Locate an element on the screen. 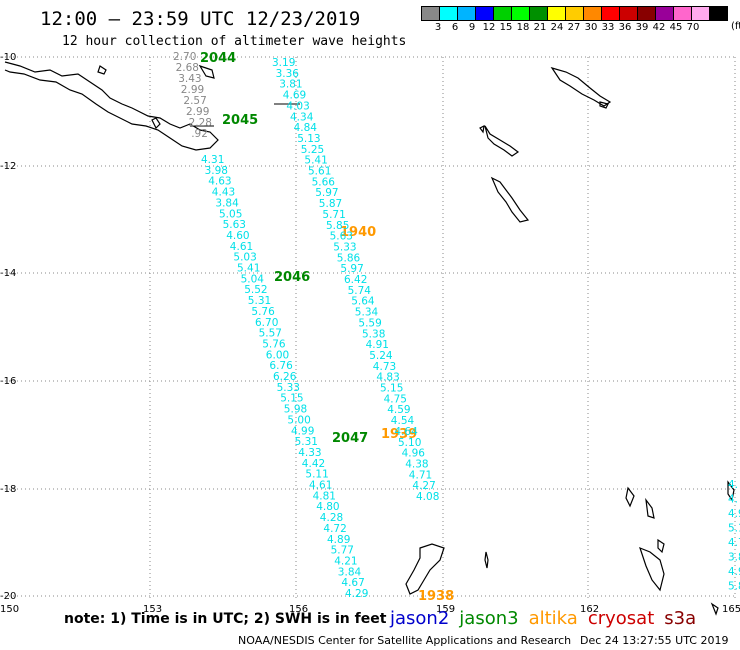 The image size is (740, 650). swh-value-jason3-a: 6.00 is located at coordinates (277, 355).